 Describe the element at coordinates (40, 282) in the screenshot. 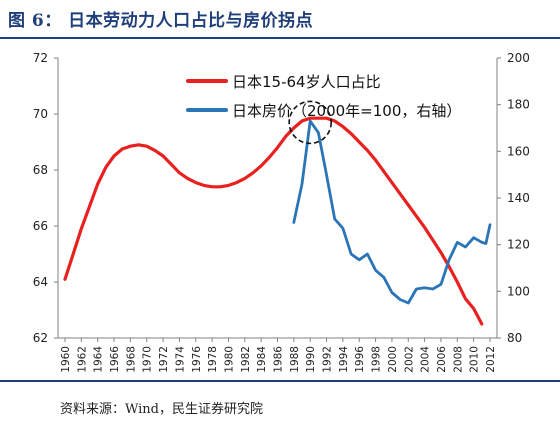

I see `y-left-tick-label: 64` at that location.